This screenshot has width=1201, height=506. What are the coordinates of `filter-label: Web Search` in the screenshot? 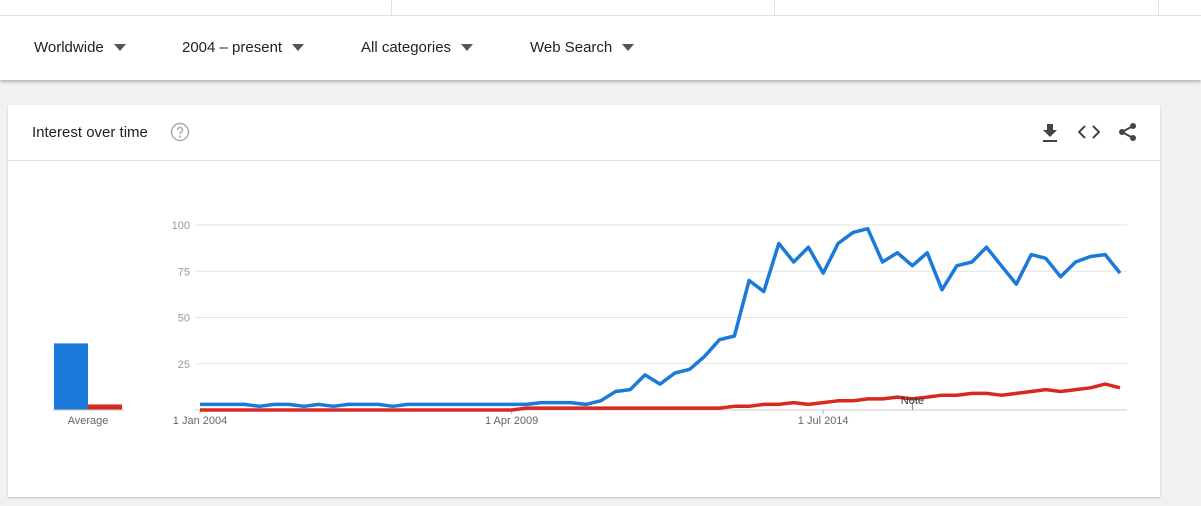 It's located at (571, 47).